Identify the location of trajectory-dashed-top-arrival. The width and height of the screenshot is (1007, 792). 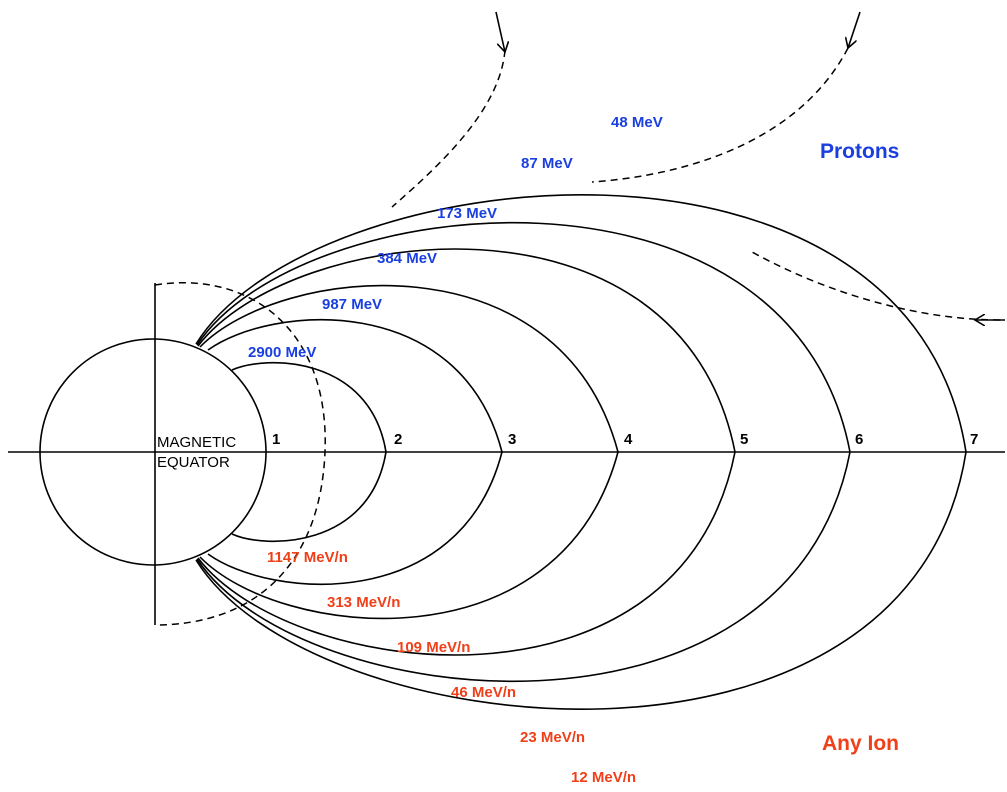
(720, 115).